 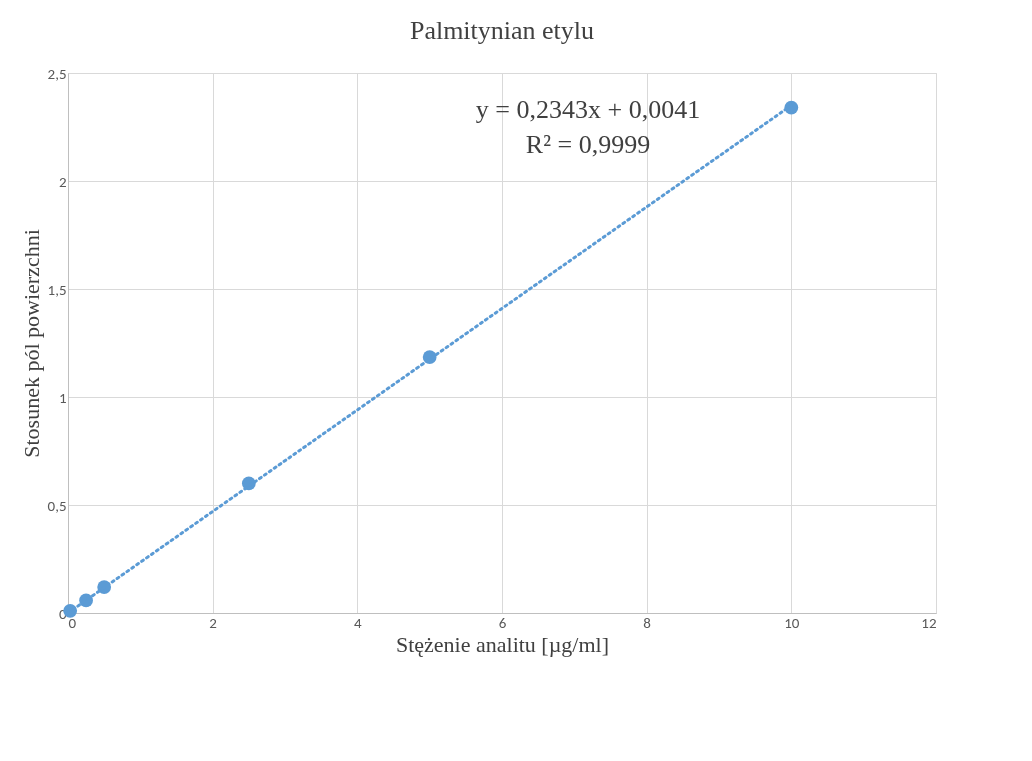 What do you see at coordinates (57, 289) in the screenshot?
I see `y-tick-label: 1,5` at bounding box center [57, 289].